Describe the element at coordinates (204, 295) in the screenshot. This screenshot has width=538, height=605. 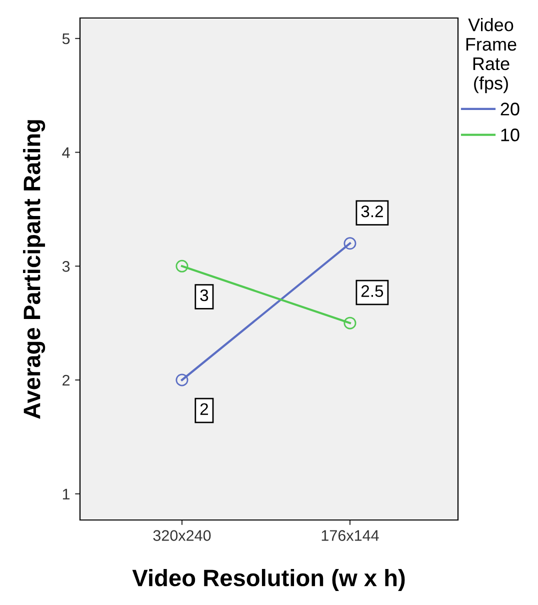
I see `data-label: 3` at that location.